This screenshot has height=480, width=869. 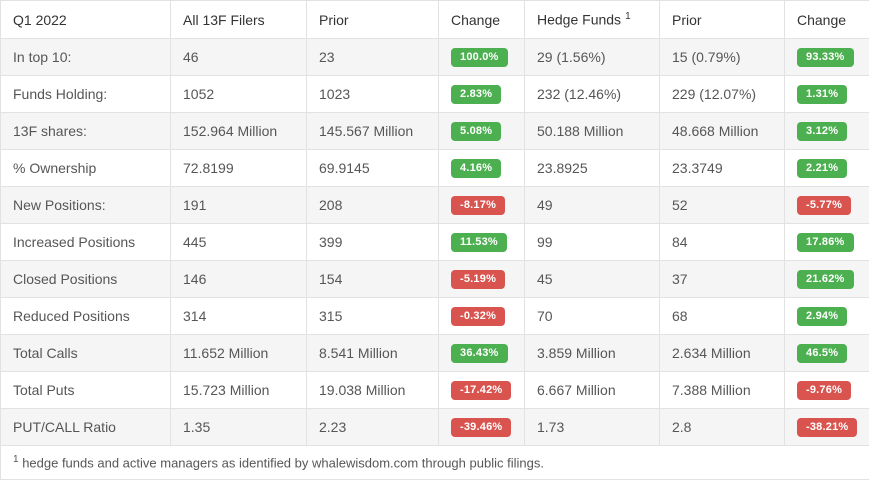 What do you see at coordinates (372, 242) in the screenshot?
I see `all-filers-prior-value: 399` at bounding box center [372, 242].